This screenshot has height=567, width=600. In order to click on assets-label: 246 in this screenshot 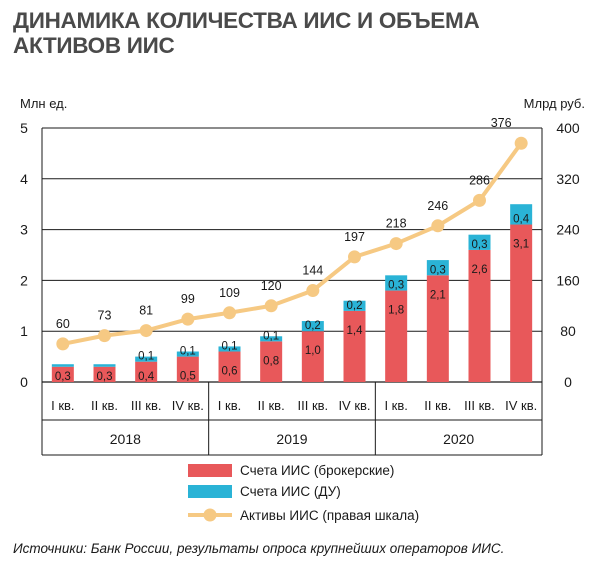, I will do `click(437, 206)`.